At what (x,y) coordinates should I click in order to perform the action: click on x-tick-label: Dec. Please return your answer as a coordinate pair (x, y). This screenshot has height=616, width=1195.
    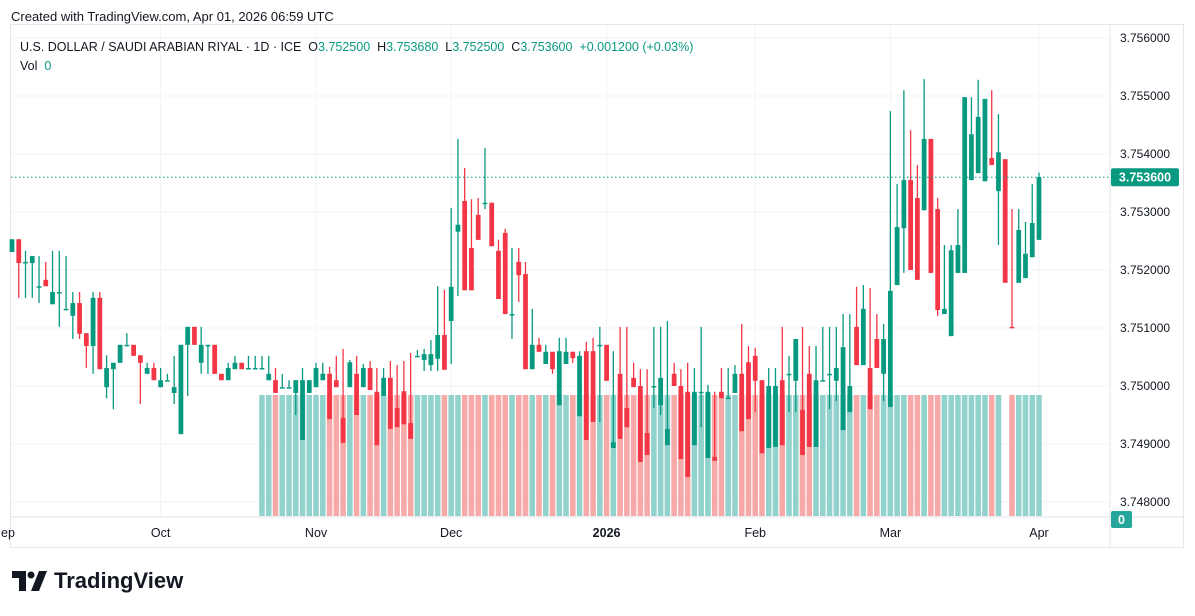
    Looking at the image, I should click on (451, 533).